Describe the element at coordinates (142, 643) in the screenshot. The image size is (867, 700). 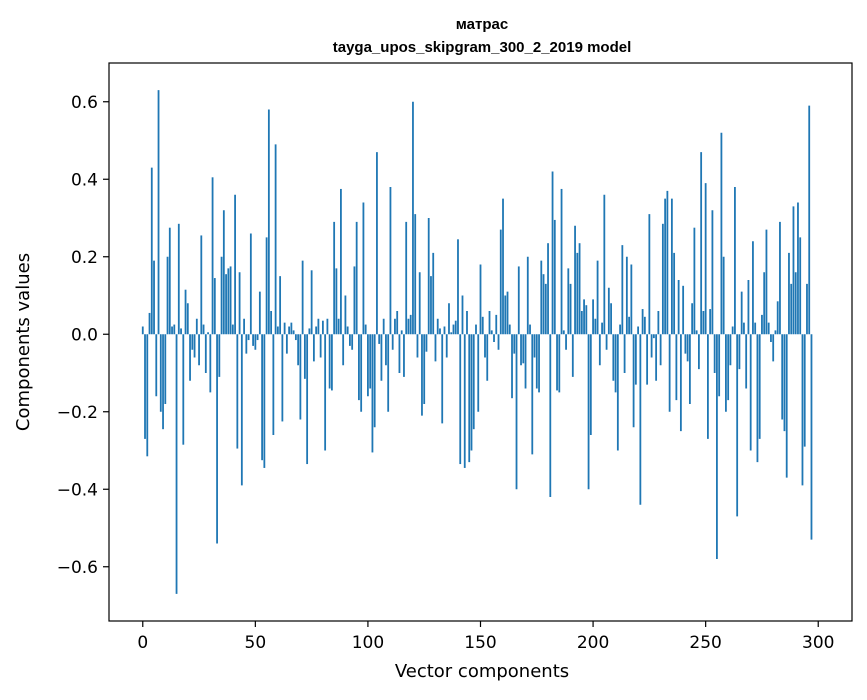
I see `x-tick-label: 0` at that location.